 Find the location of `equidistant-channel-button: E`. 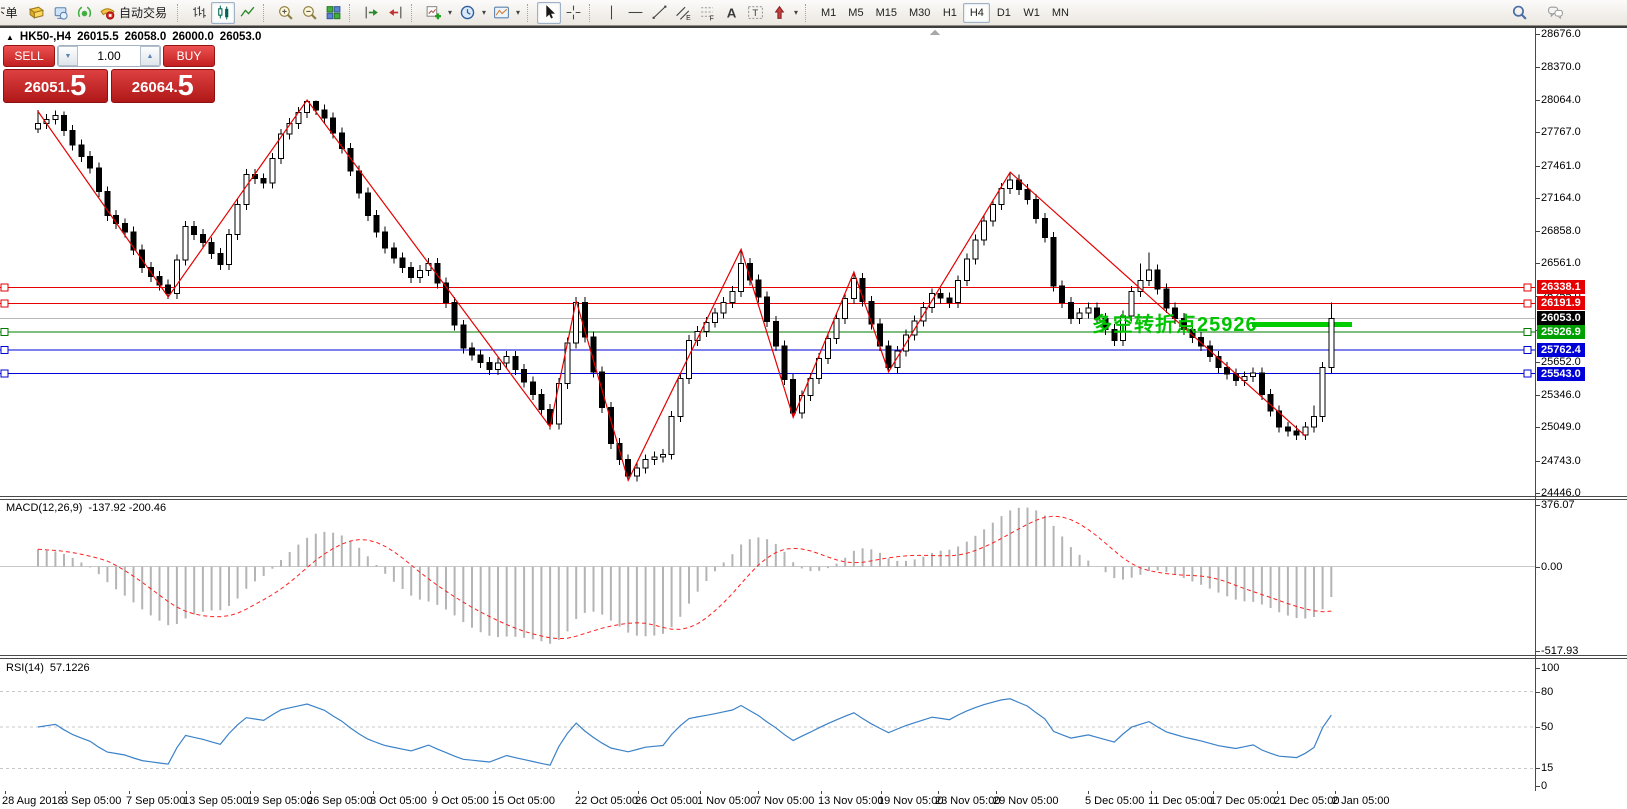

equidistant-channel-button: E is located at coordinates (683, 13).